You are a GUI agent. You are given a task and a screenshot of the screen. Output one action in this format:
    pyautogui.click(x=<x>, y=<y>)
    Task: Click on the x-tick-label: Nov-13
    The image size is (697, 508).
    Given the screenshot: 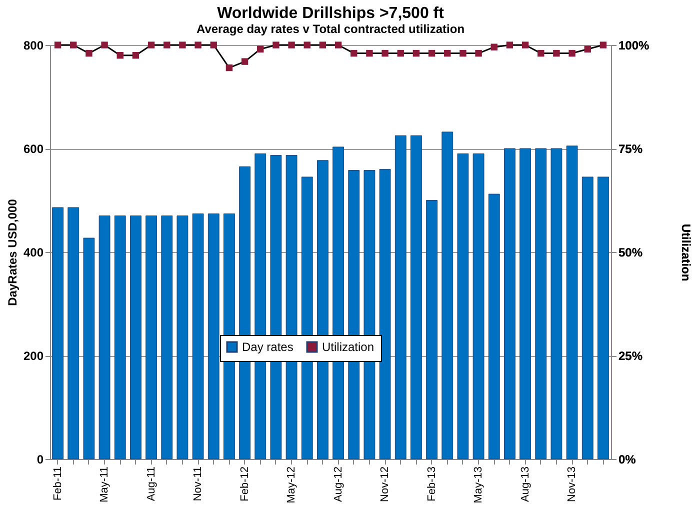 What is the action you would take?
    pyautogui.click(x=572, y=484)
    